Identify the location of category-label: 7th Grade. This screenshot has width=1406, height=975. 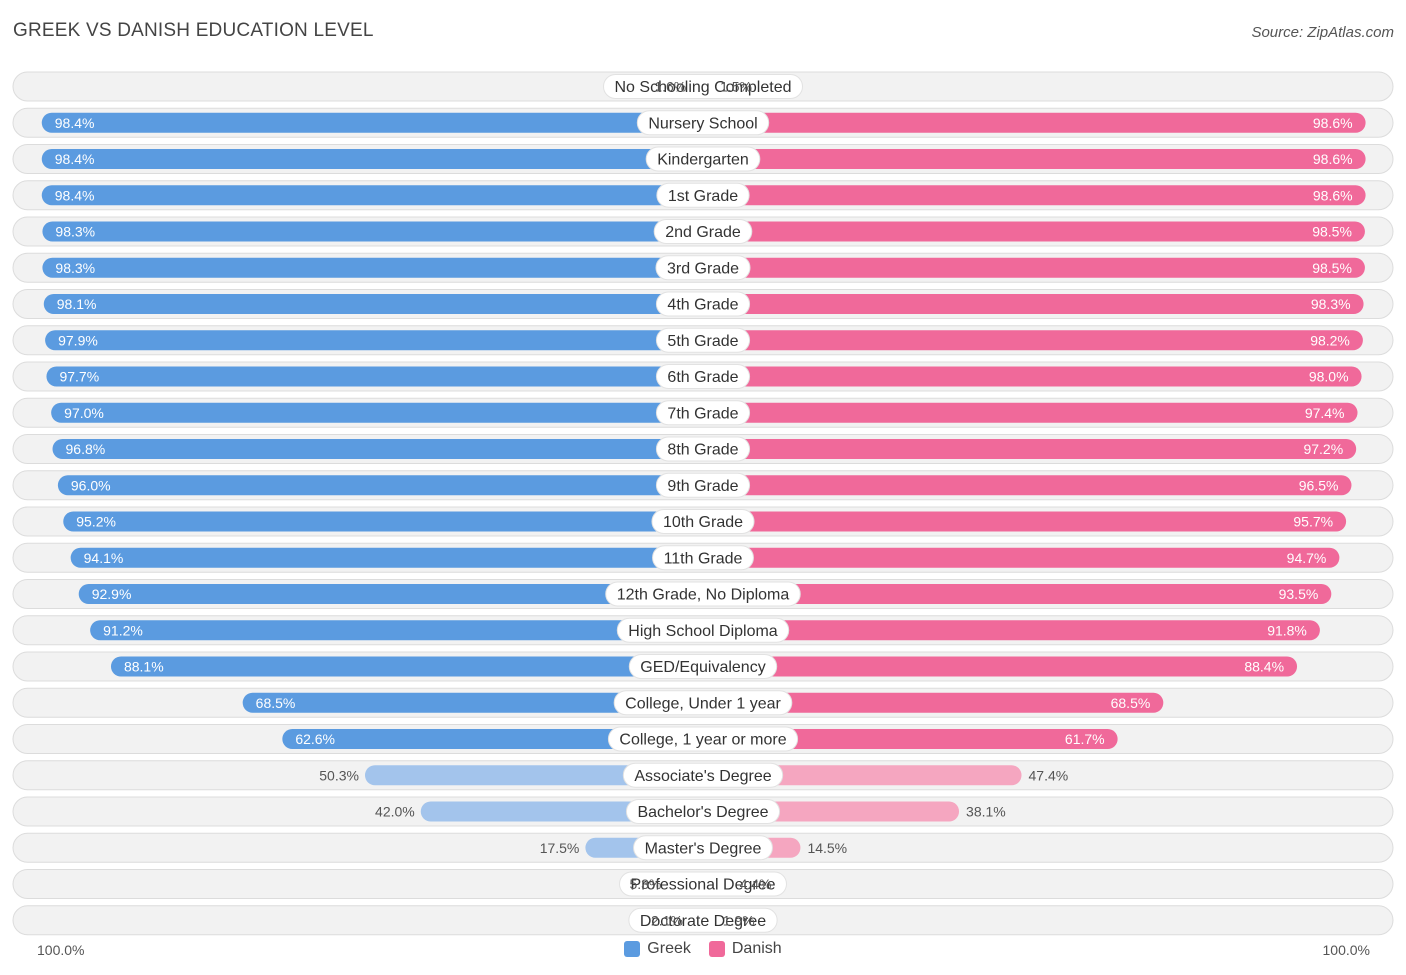
(702, 413).